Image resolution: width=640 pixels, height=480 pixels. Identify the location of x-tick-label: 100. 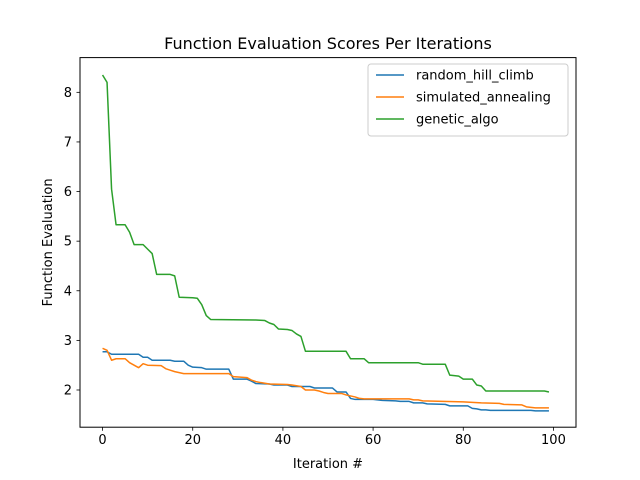
(553, 440).